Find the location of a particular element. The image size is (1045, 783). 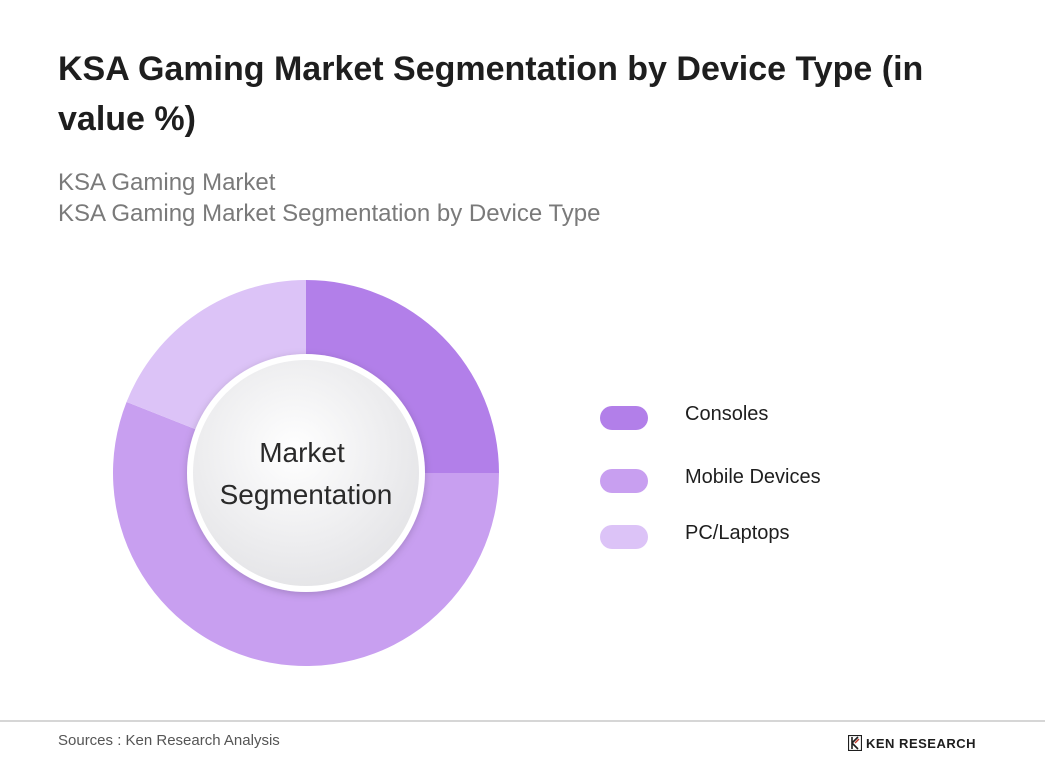

center-label-line2: Segmentation is located at coordinates (306, 494).